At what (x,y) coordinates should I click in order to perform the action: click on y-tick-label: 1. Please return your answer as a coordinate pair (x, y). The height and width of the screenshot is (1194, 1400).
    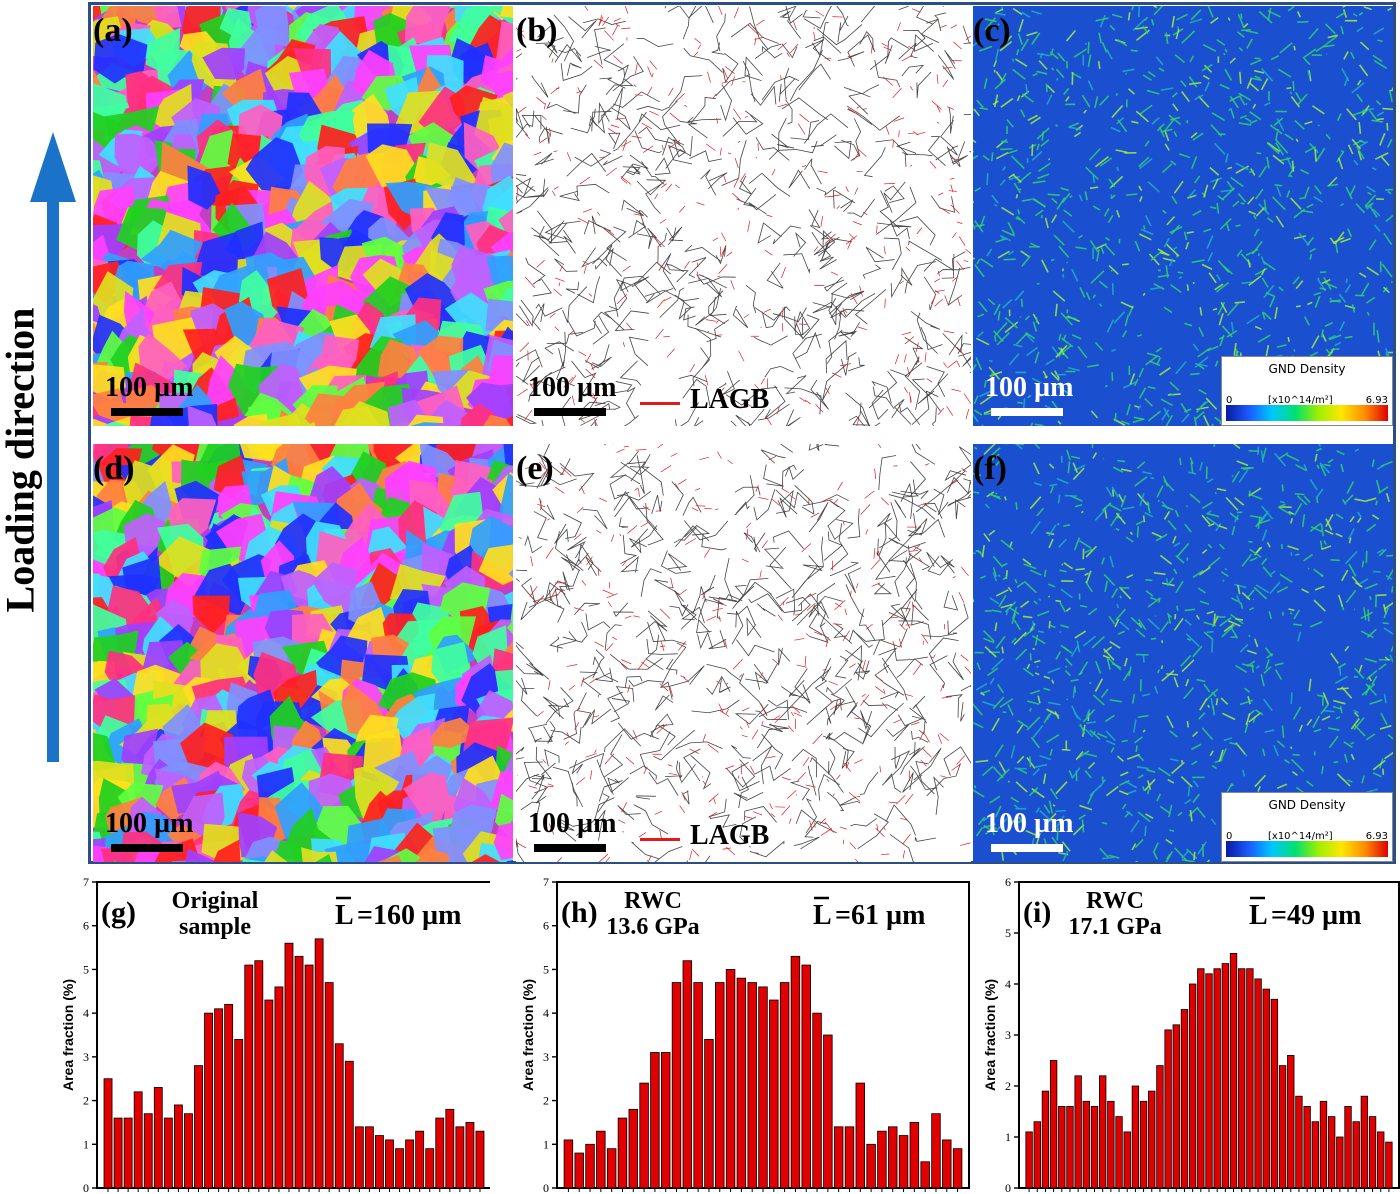
    Looking at the image, I should click on (86, 1144).